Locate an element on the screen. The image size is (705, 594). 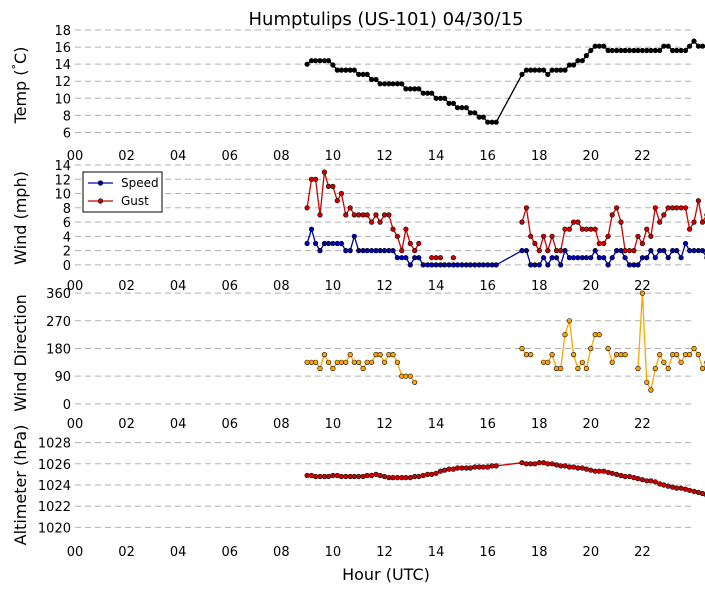
y-axis-label-part: ° is located at coordinates (16, 67).